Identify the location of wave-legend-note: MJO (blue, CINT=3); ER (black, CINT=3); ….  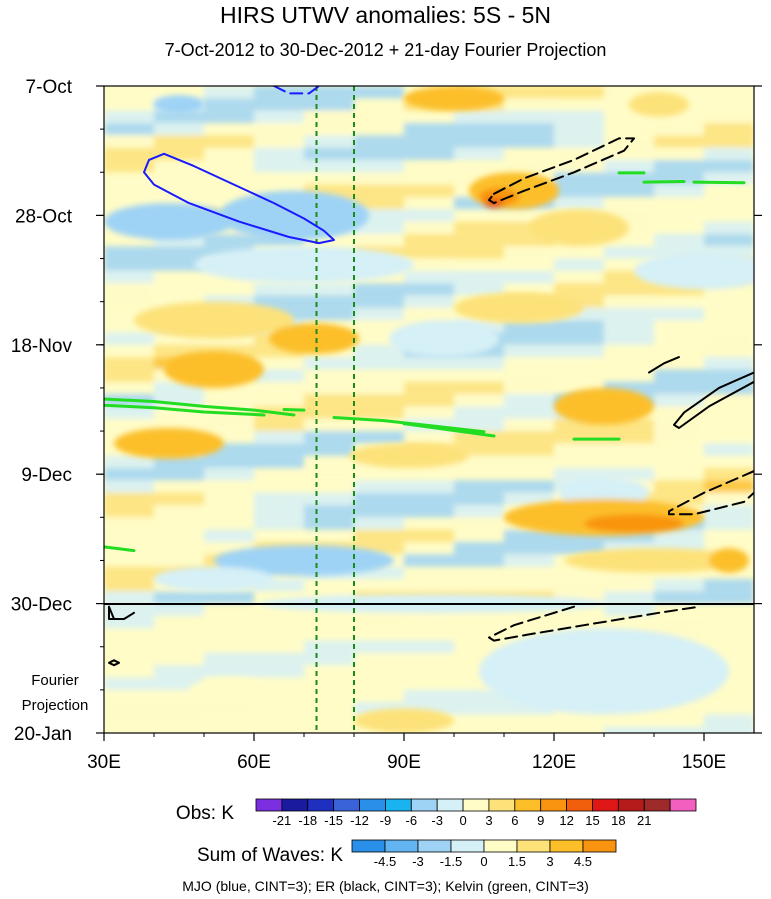
(385, 886).